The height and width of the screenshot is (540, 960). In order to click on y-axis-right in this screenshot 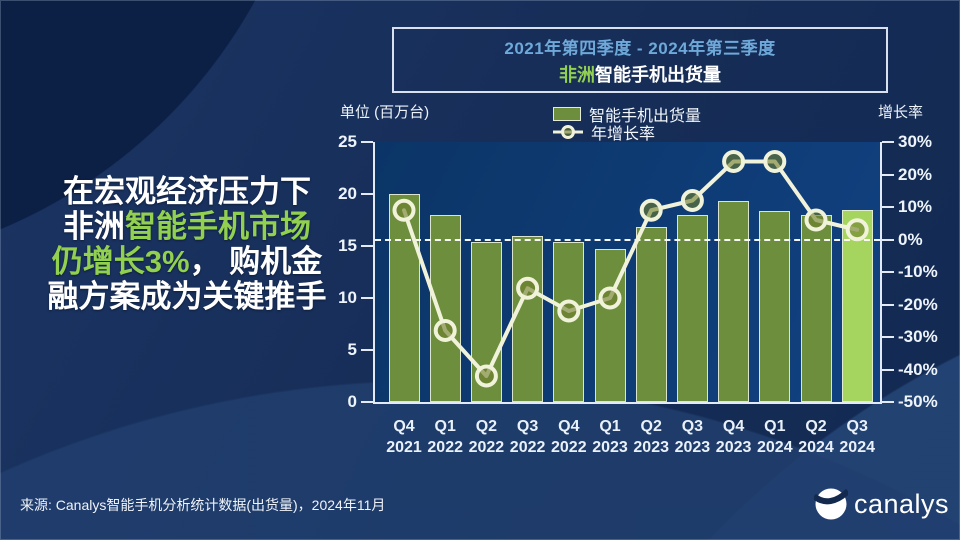, I will do `click(881, 272)`.